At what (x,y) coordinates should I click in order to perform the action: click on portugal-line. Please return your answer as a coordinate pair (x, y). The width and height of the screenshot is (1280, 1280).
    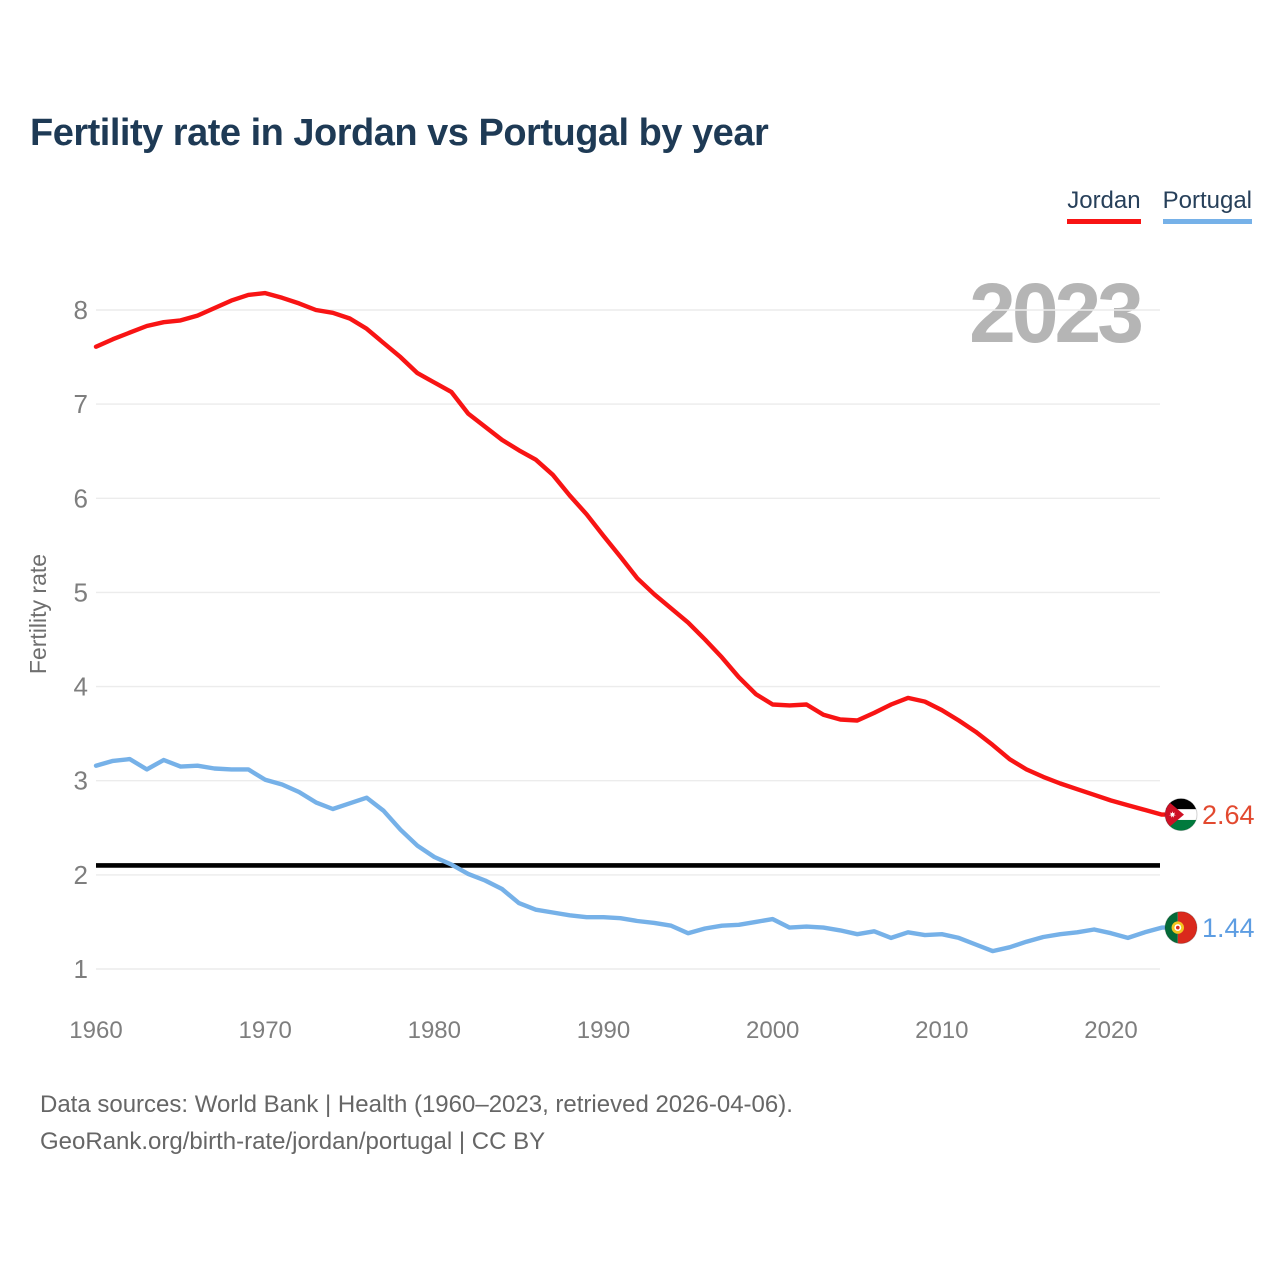
    Looking at the image, I should click on (631, 855).